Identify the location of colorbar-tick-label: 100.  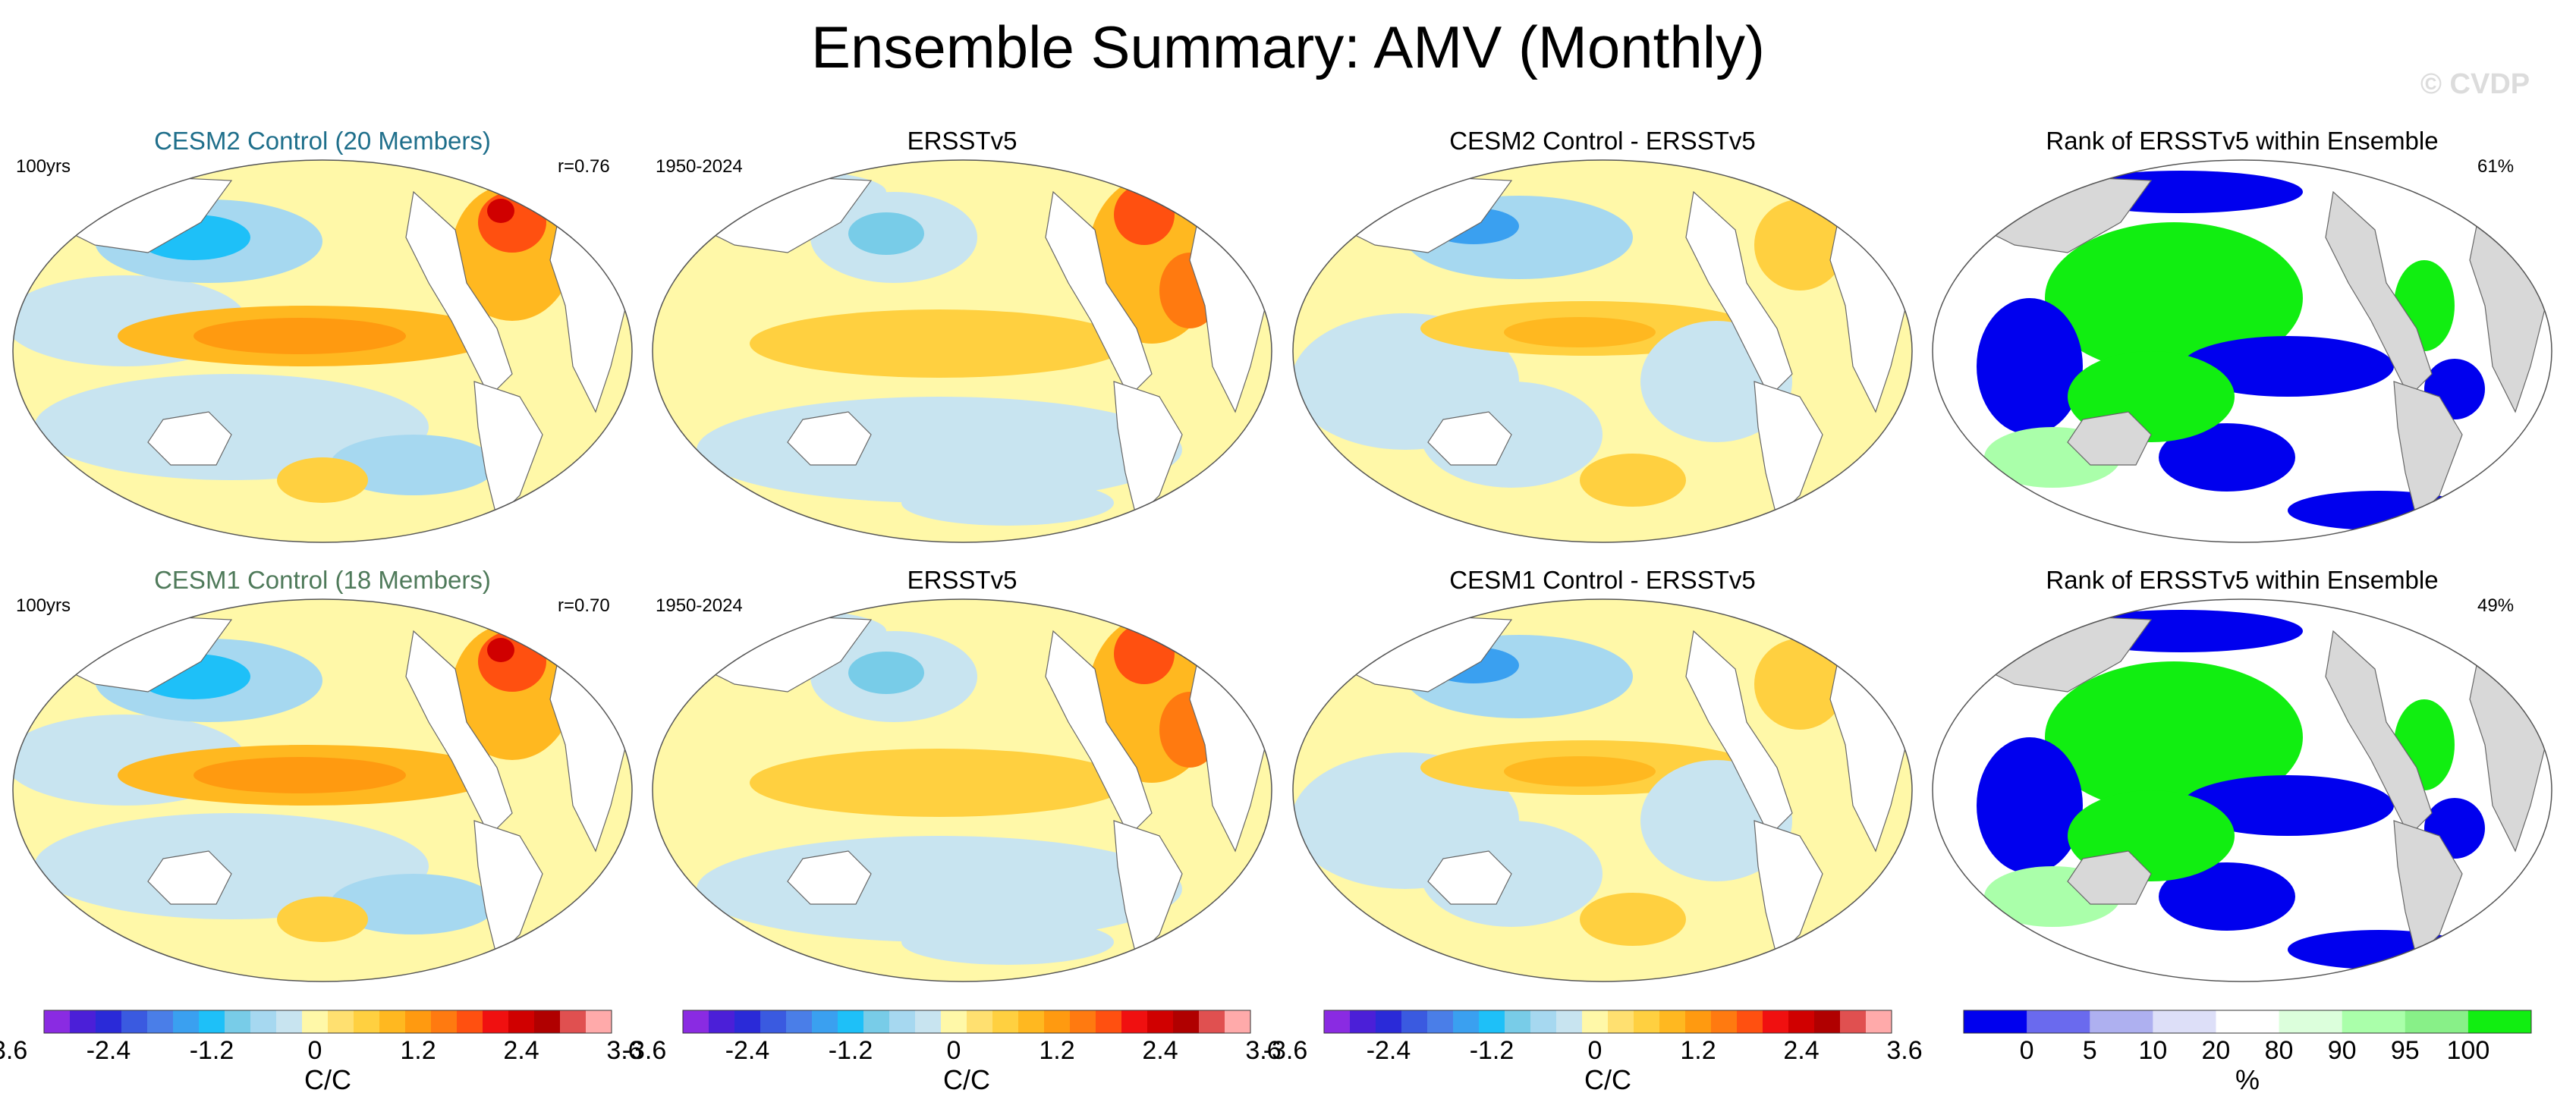
(2468, 1050).